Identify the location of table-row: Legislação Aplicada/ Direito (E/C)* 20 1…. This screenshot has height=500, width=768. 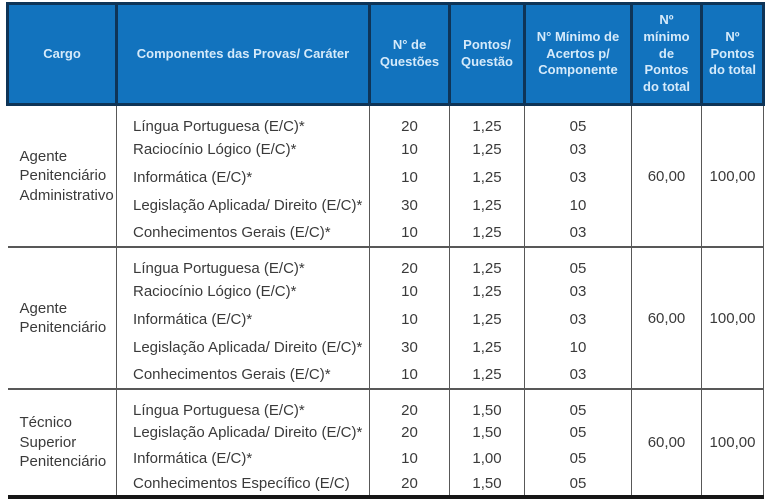
(386, 432).